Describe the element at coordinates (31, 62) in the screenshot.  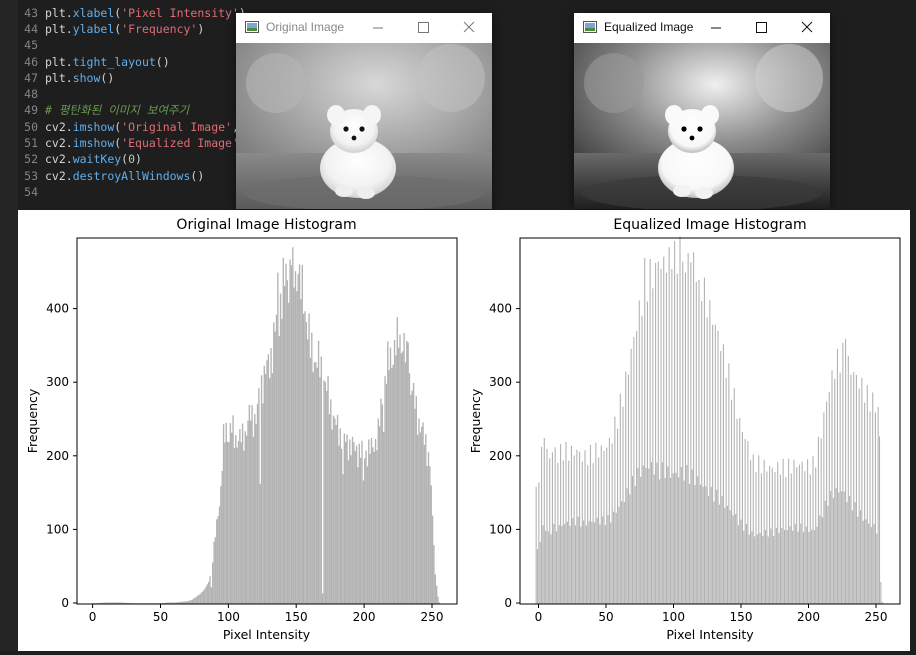
I see `line-number: 46` at that location.